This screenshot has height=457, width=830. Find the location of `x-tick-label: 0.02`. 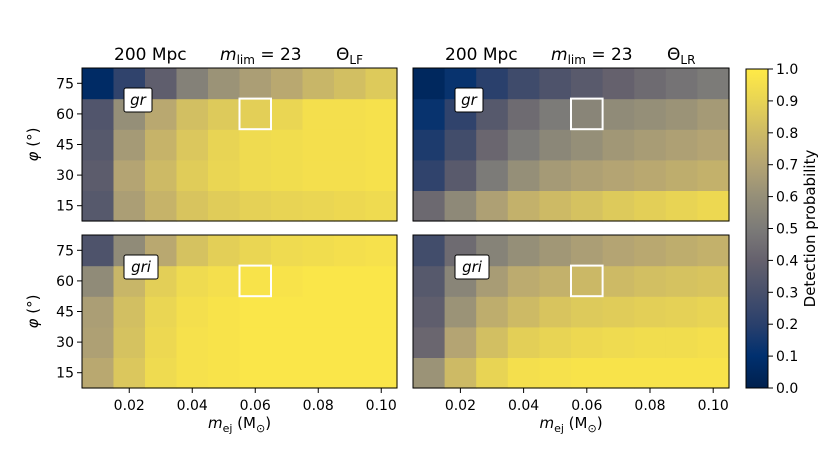

x-tick-label: 0.02 is located at coordinates (129, 406).